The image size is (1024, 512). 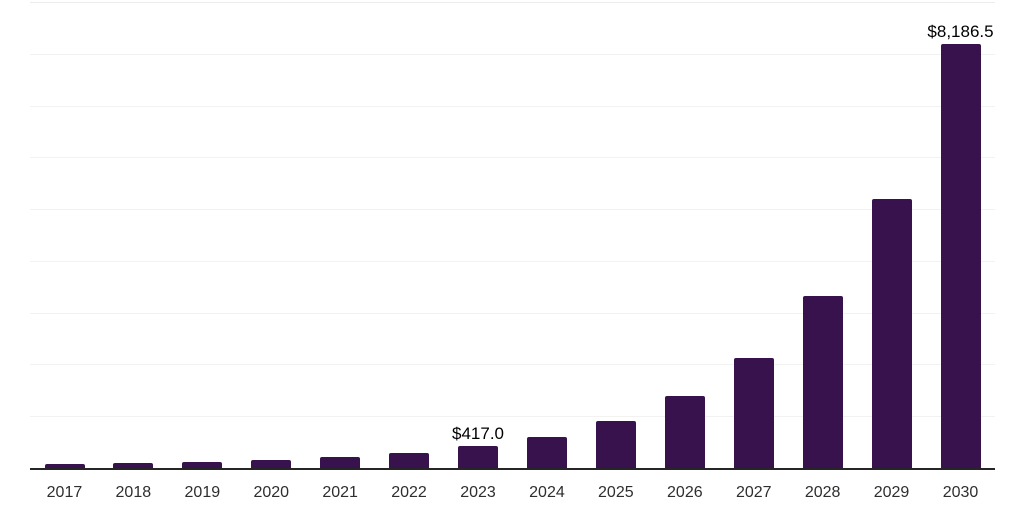 What do you see at coordinates (753, 412) in the screenshot?
I see `bar-2027` at bounding box center [753, 412].